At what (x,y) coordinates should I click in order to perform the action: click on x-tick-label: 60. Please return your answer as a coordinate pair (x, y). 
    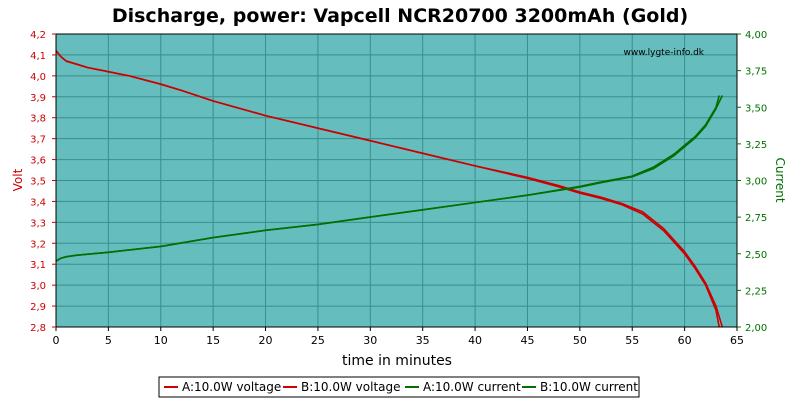
    Looking at the image, I should click on (685, 340).